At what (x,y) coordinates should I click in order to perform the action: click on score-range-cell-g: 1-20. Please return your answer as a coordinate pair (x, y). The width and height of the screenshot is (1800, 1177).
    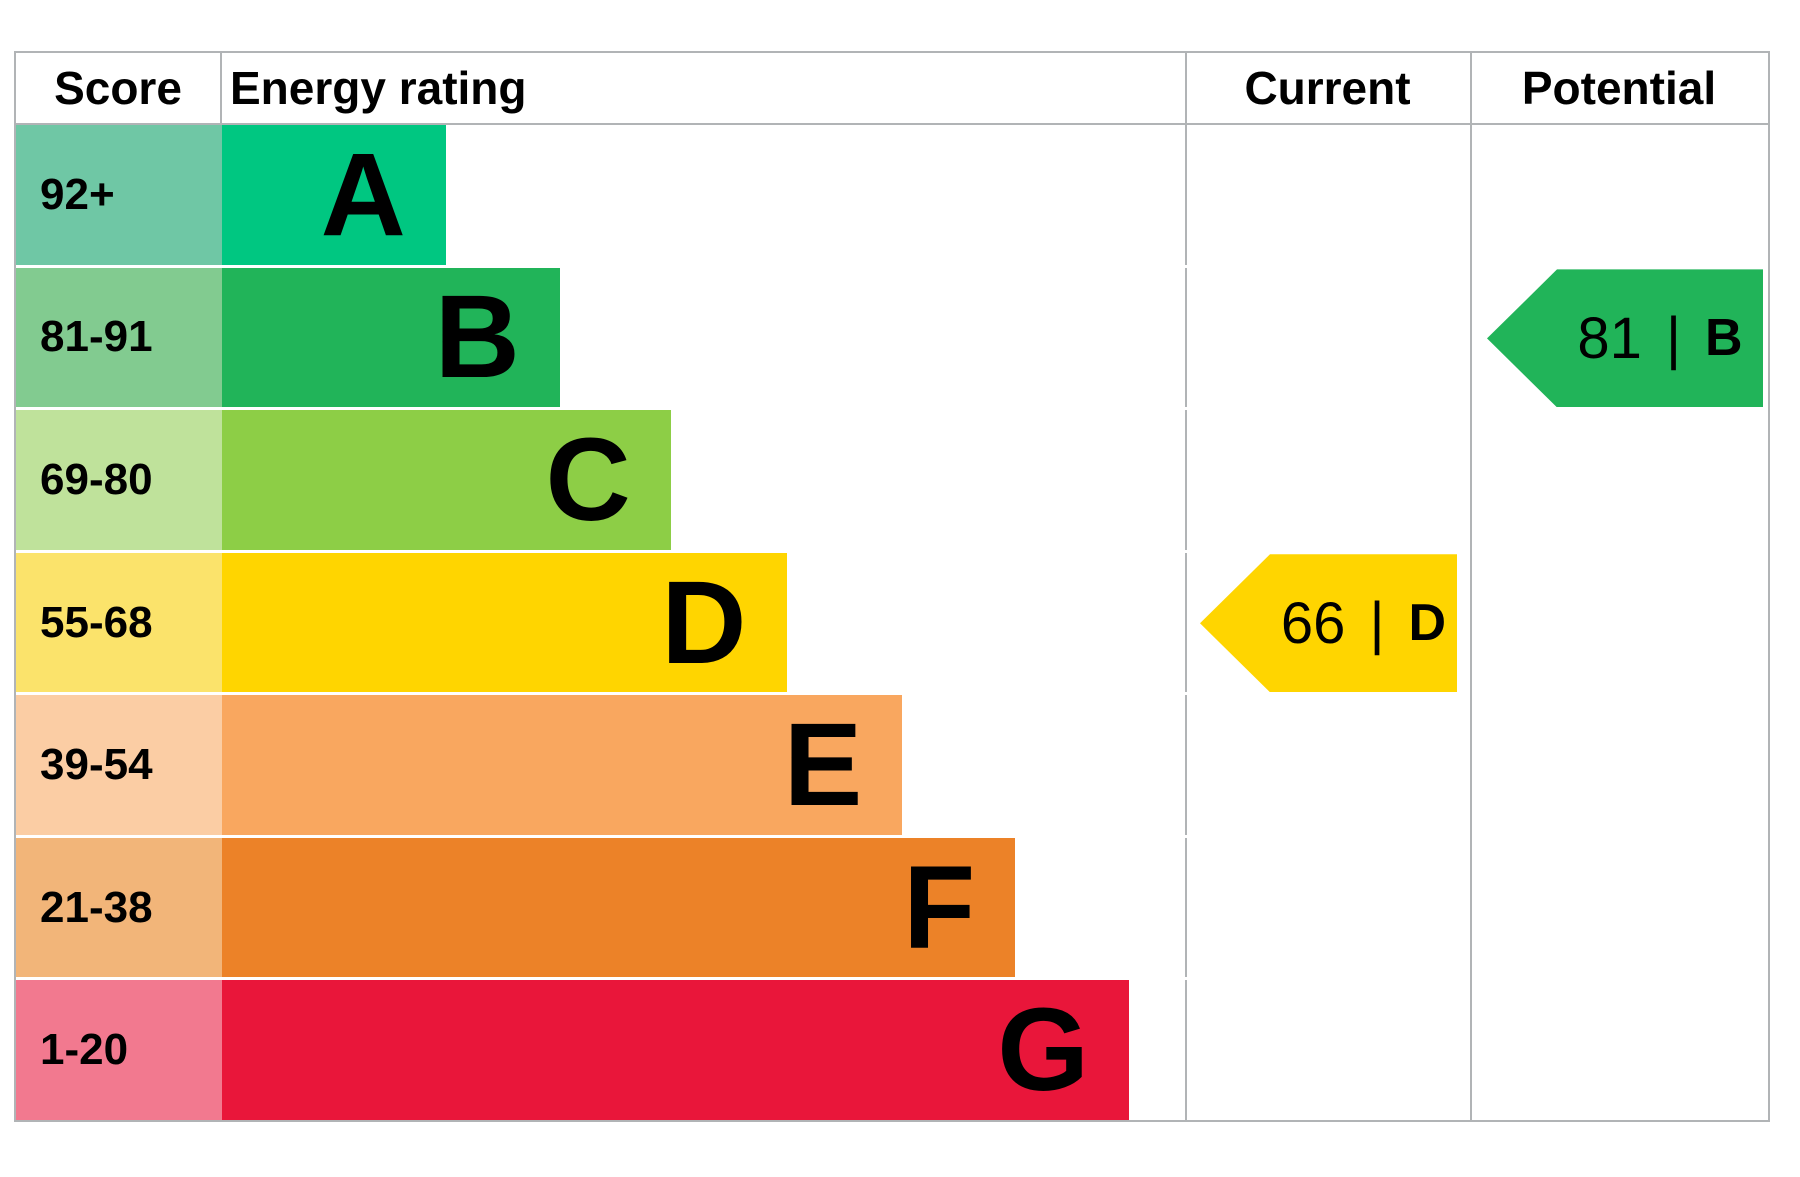
    Looking at the image, I should click on (119, 1050).